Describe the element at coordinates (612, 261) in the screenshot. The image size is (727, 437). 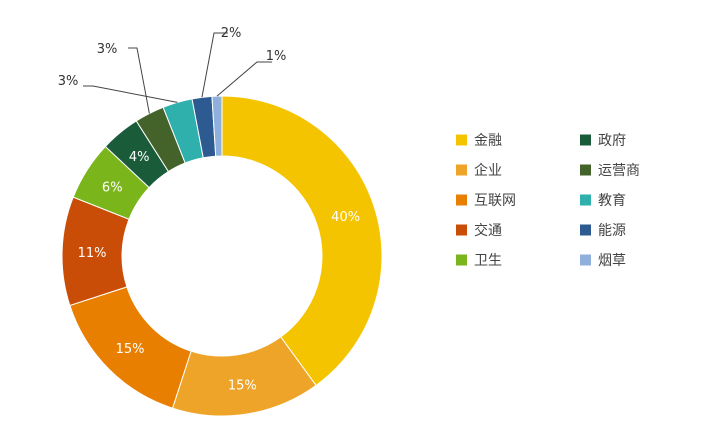
I see `legend-label-烟草: 烟草` at that location.